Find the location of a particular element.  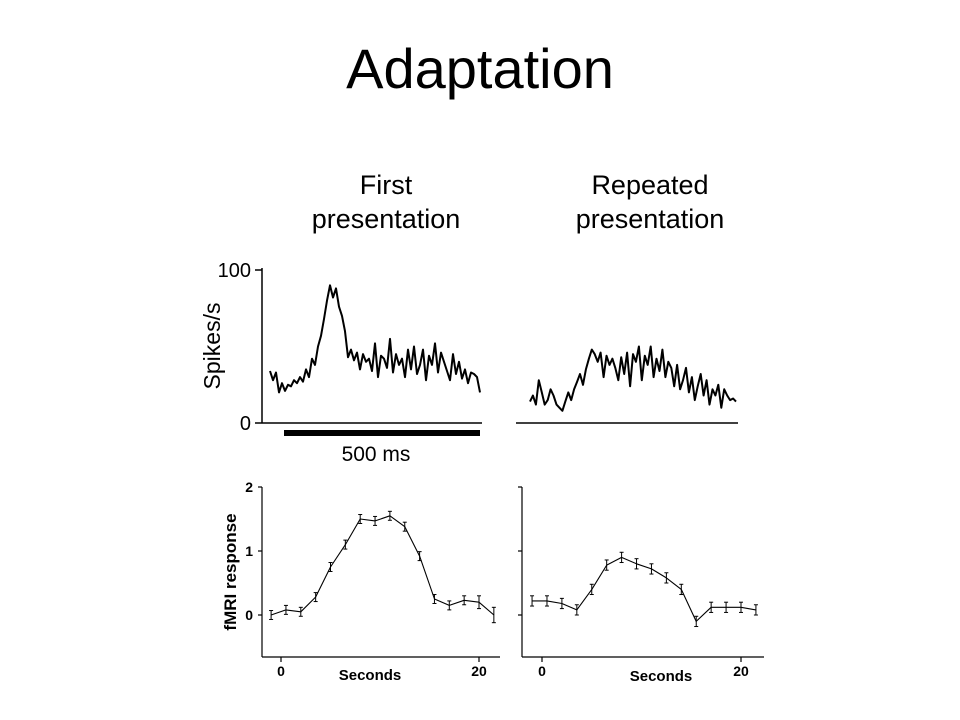

column-heading-first-line2: presentation is located at coordinates (386, 219).